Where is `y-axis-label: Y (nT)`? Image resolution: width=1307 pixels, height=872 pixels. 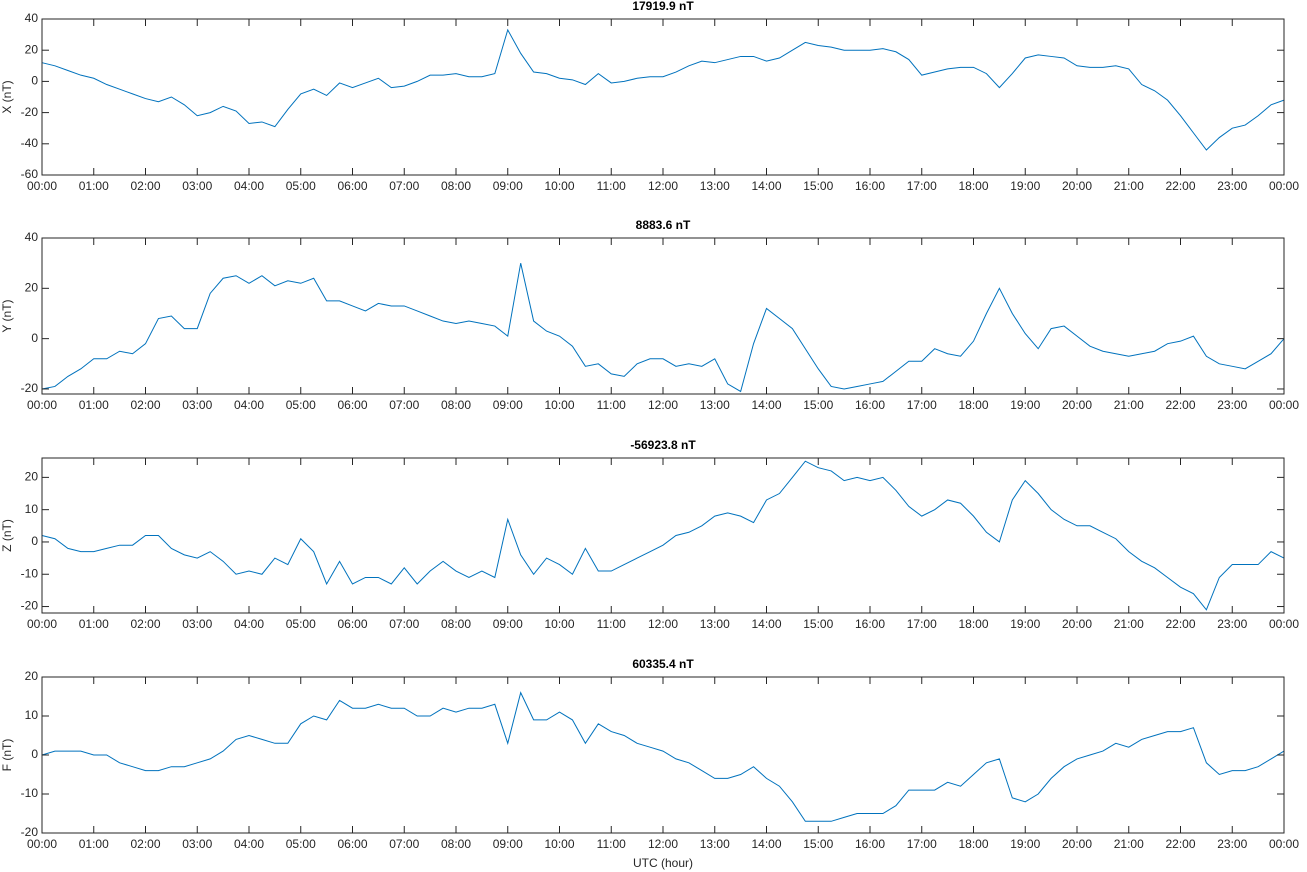
y-axis-label: Y (nT) is located at coordinates (7, 315).